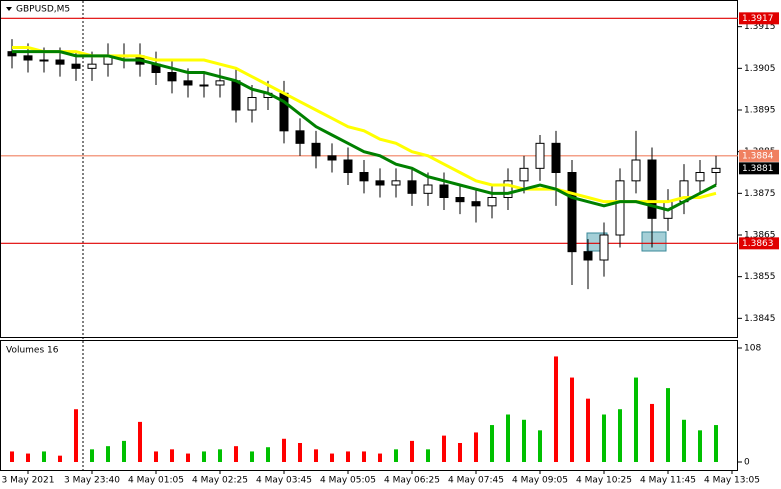 This screenshot has width=781, height=489. Describe the element at coordinates (732, 481) in the screenshot. I see `x-tick-label: 4 May 13:05` at that location.